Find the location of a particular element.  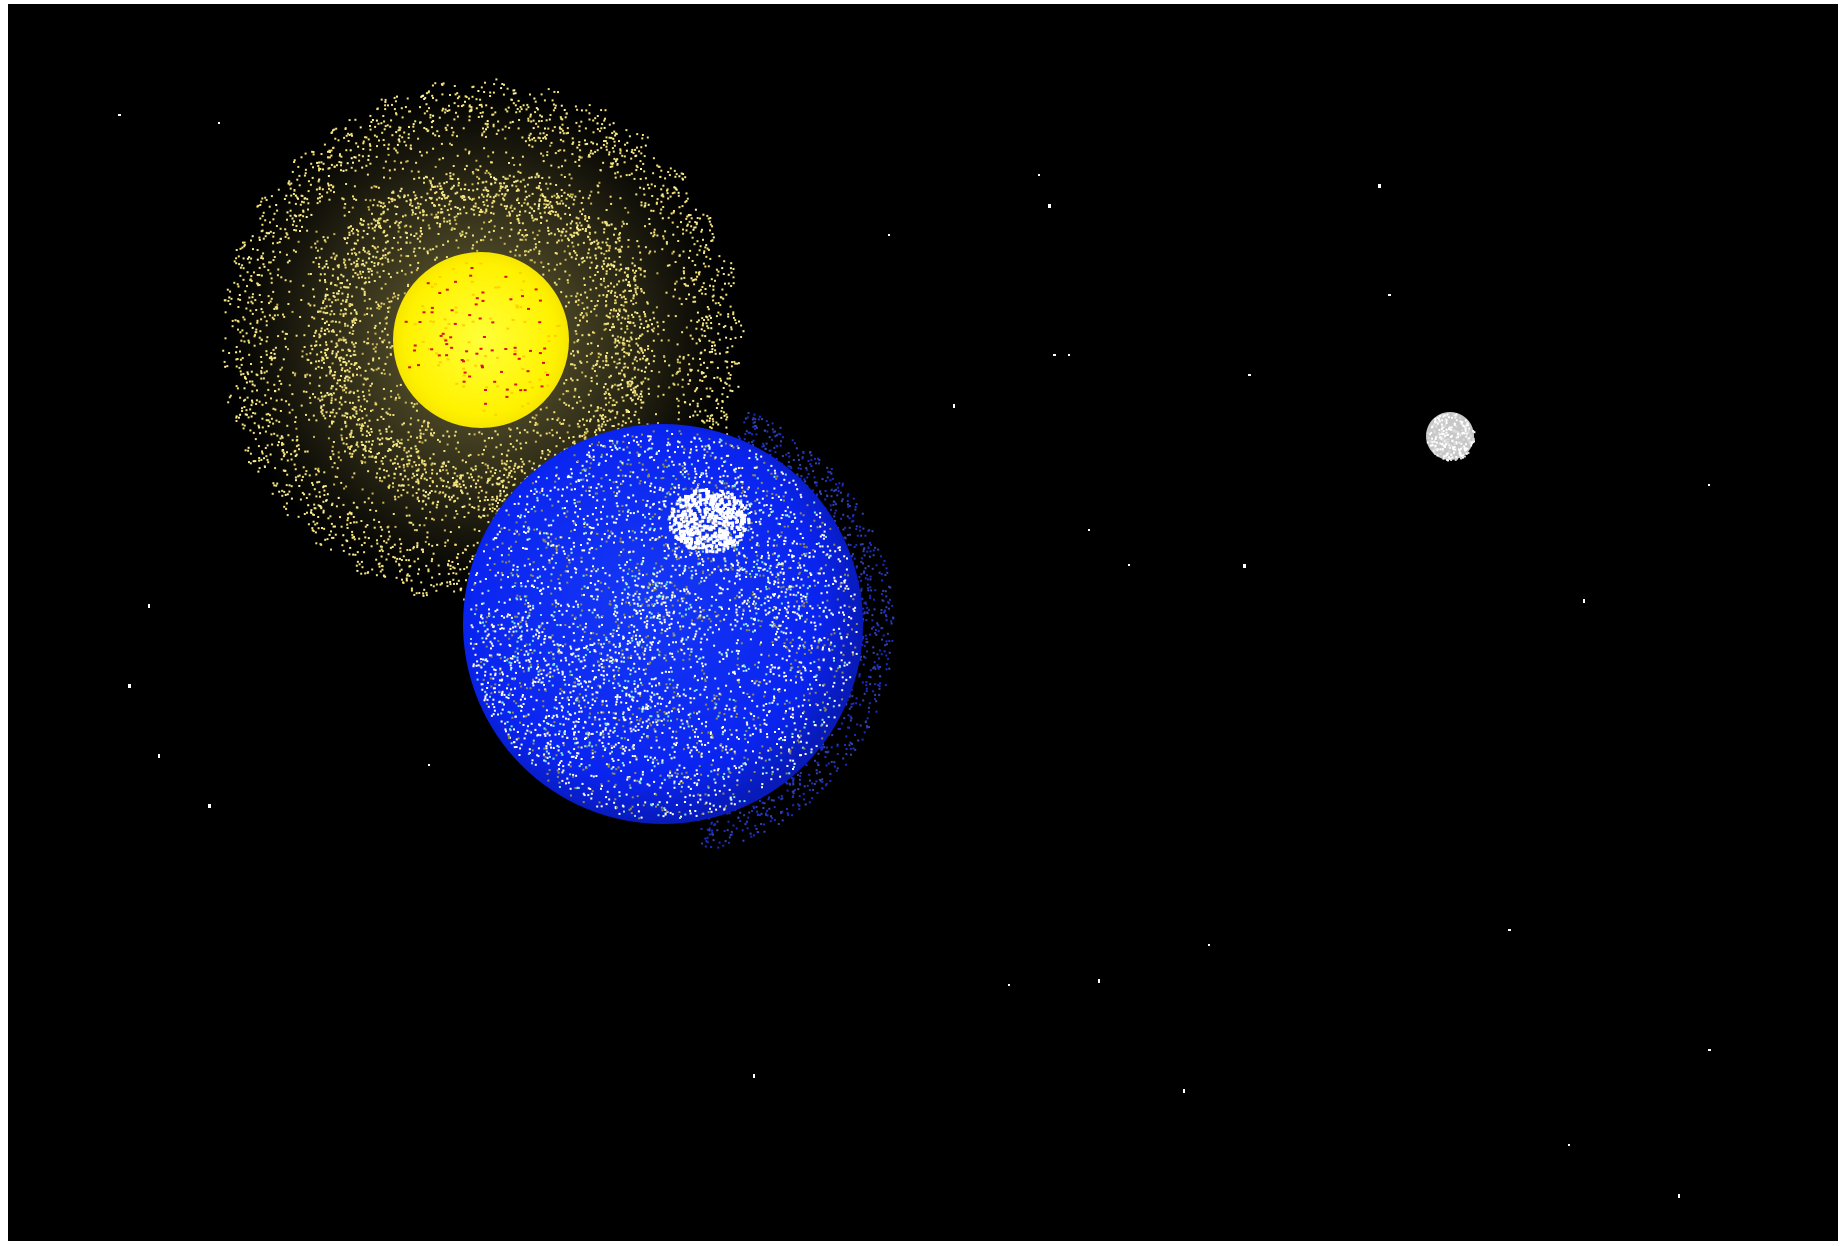

earth-disc is located at coordinates (663, 624).